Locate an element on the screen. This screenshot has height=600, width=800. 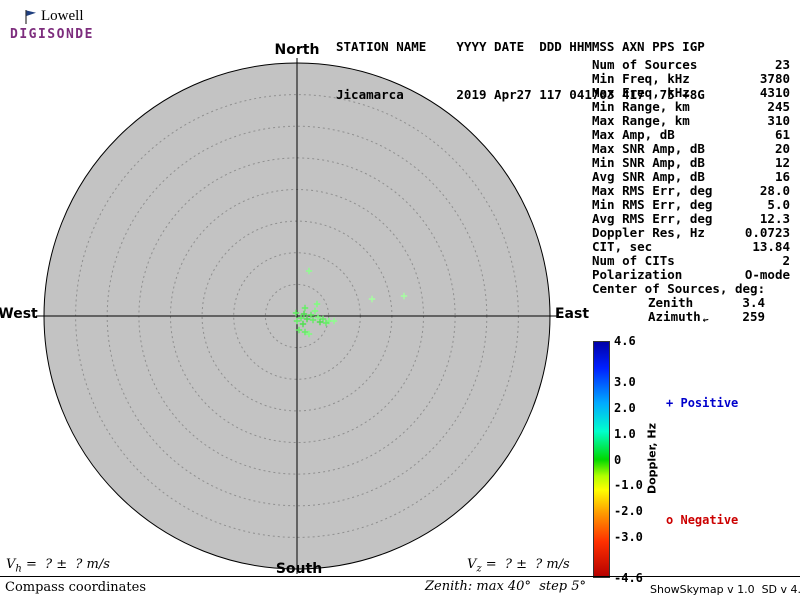
stat-label: Max Range, km is located at coordinates (641, 120).